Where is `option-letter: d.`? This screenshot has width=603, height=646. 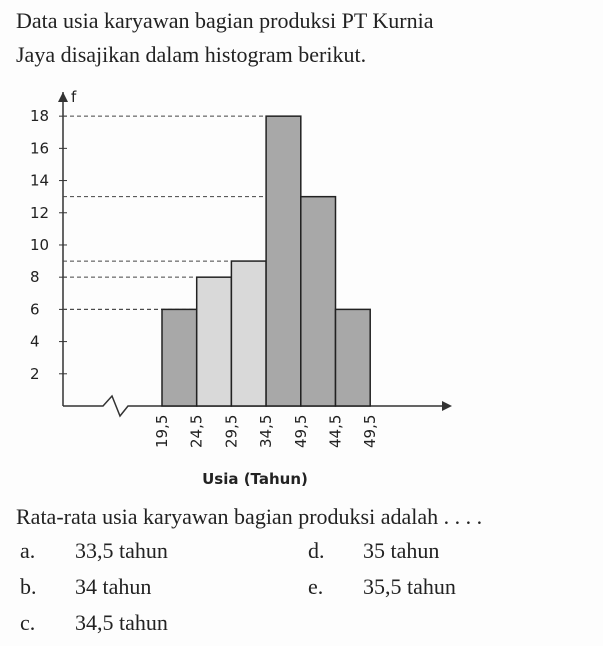
option-letter: d. is located at coordinates (316, 550).